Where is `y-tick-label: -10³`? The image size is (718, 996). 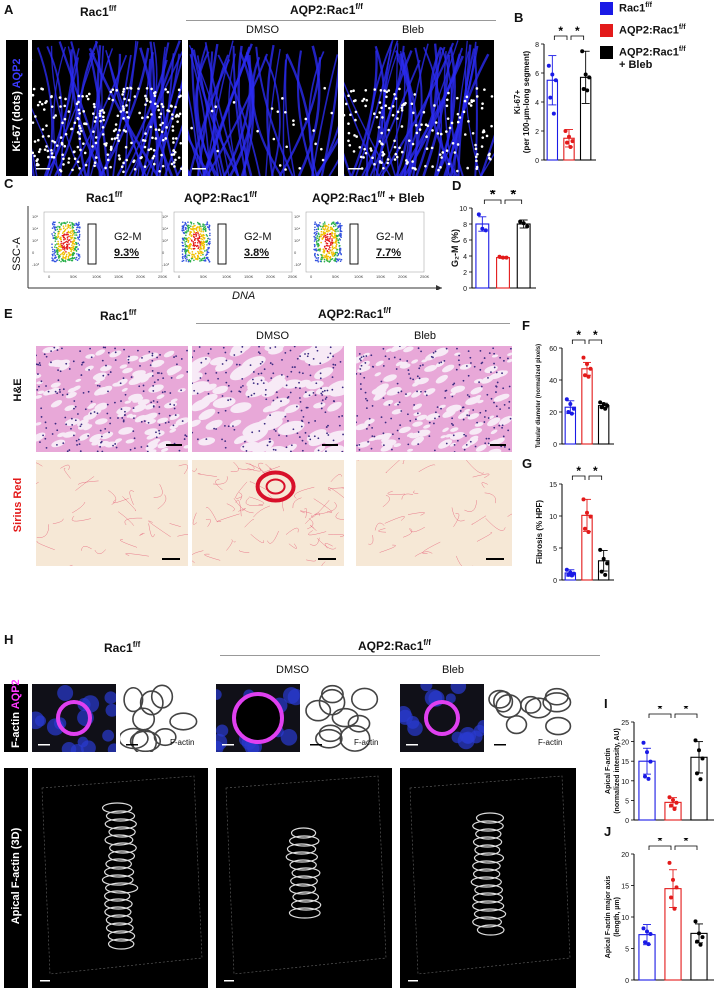
y-tick-label: -10³ is located at coordinates (298, 264).